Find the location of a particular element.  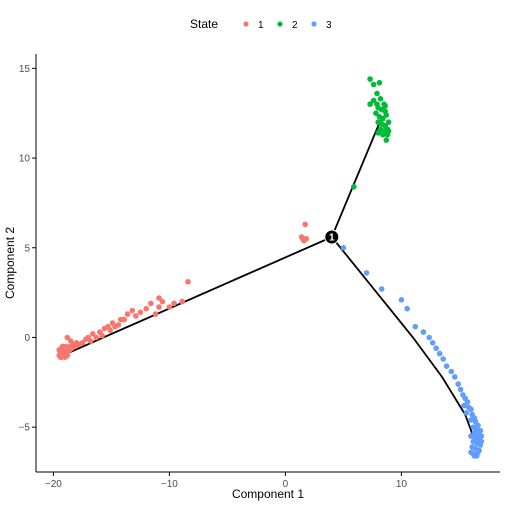

legend-label-state-3: 3 is located at coordinates (329, 25).